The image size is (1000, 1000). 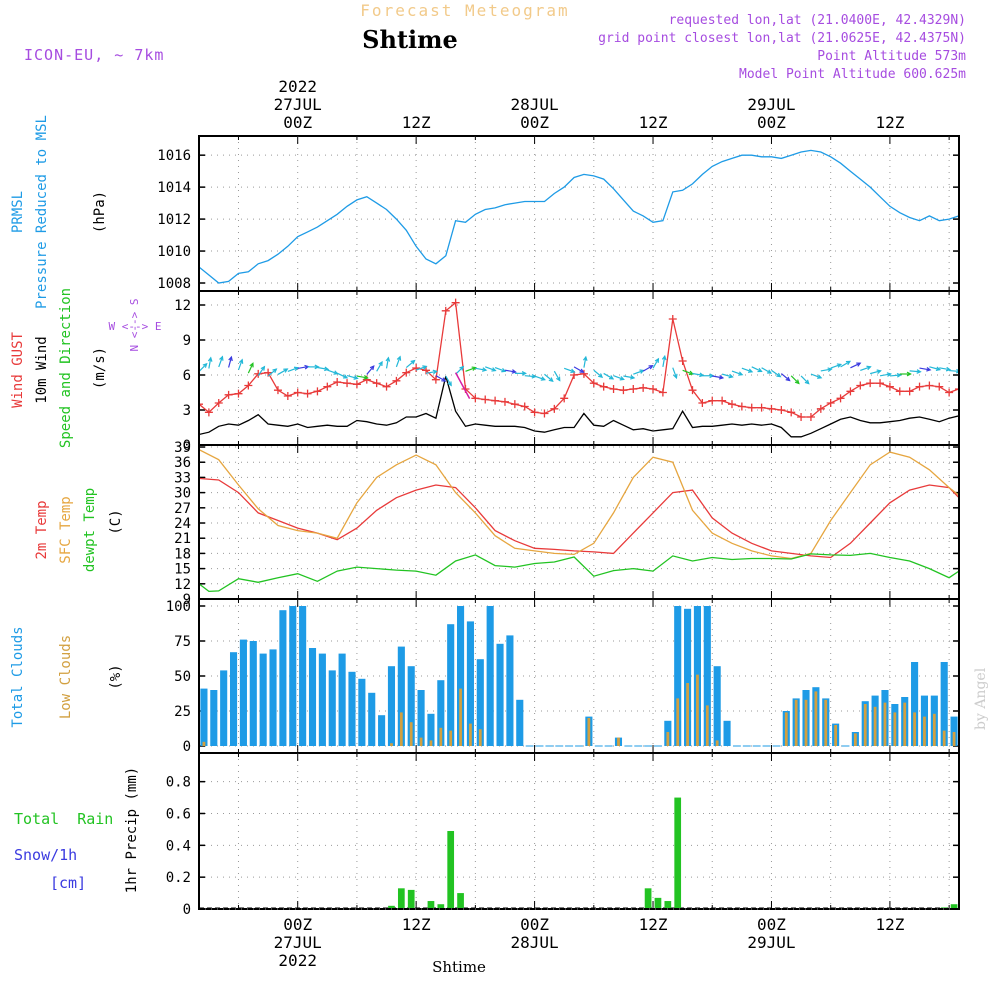 What do you see at coordinates (68, 883) in the screenshot?
I see `label-snow-unit: [cm]` at bounding box center [68, 883].